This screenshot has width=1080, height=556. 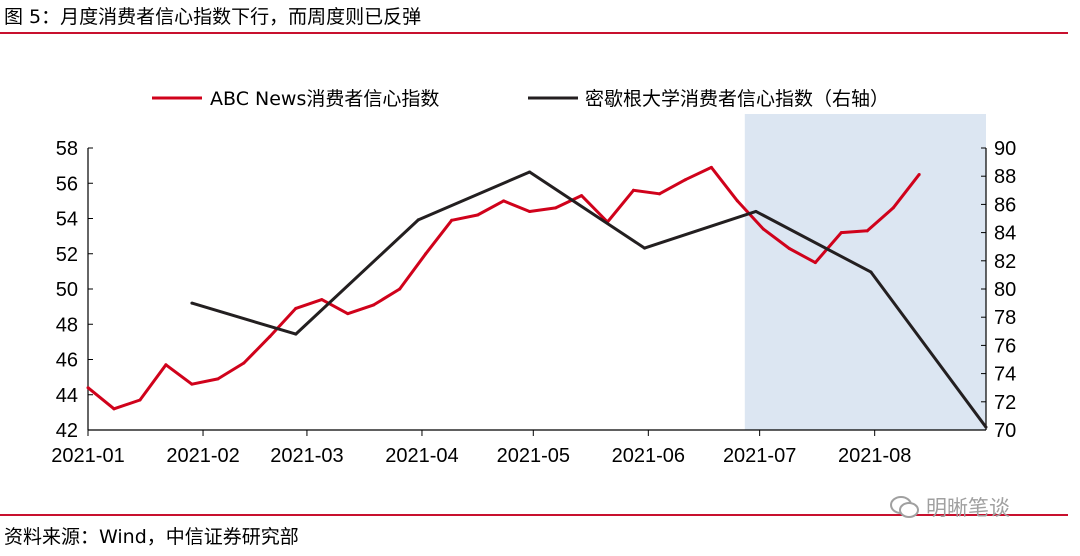 What do you see at coordinates (87, 456) in the screenshot?
I see `x-tick-label: 2021-01` at bounding box center [87, 456].